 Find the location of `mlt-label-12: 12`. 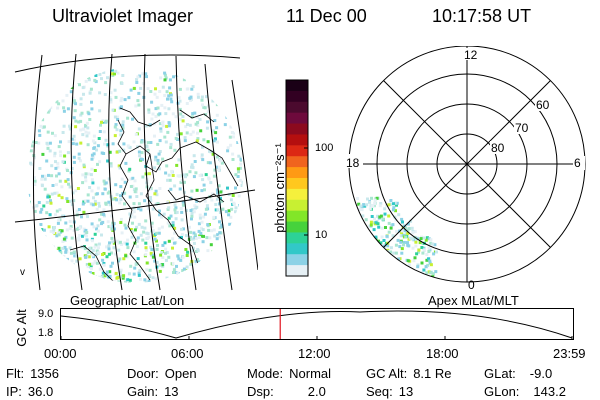

mlt-label-12: 12 is located at coordinates (471, 55).